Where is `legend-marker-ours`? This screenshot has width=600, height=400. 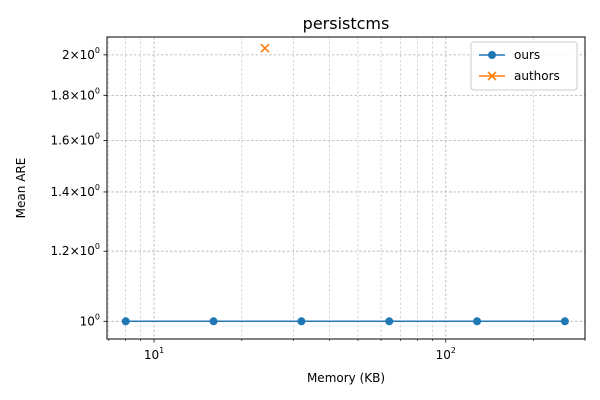
legend-marker-ours is located at coordinates (492, 55).